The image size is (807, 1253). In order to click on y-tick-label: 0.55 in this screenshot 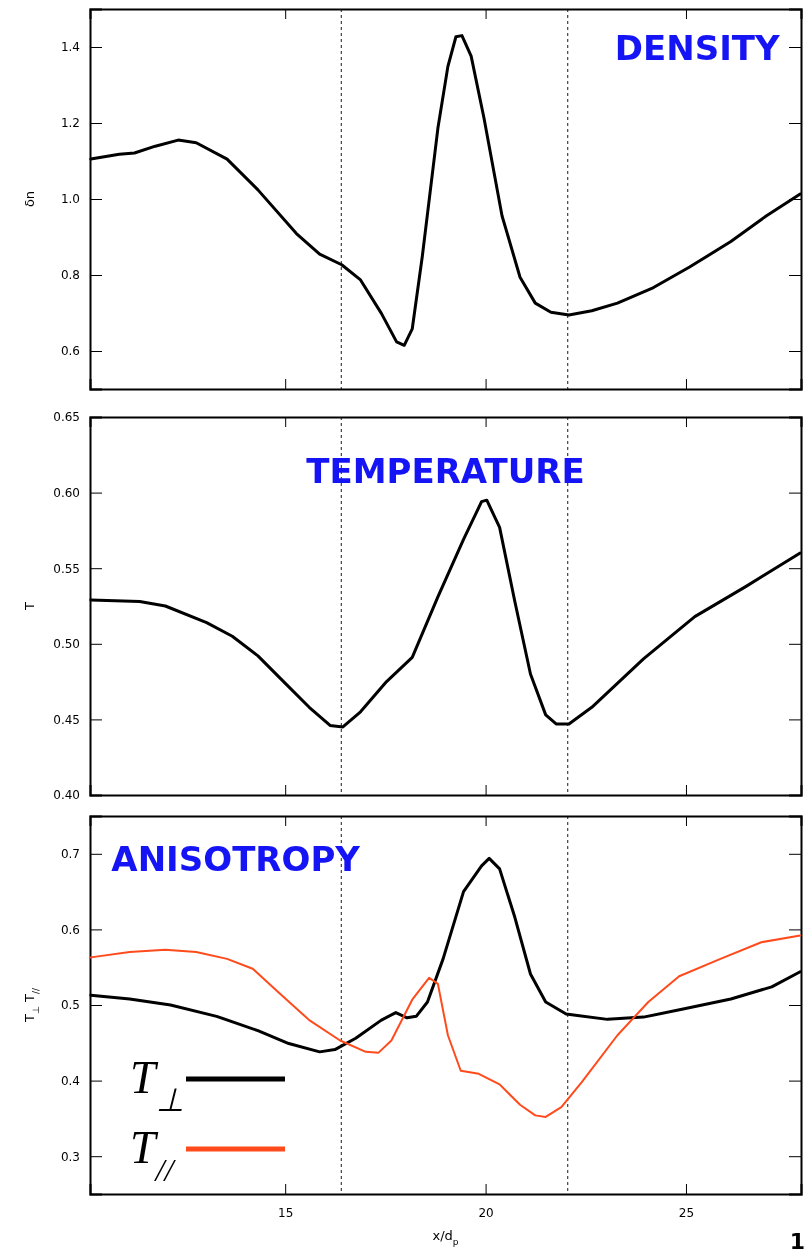, I will do `click(66, 568)`.